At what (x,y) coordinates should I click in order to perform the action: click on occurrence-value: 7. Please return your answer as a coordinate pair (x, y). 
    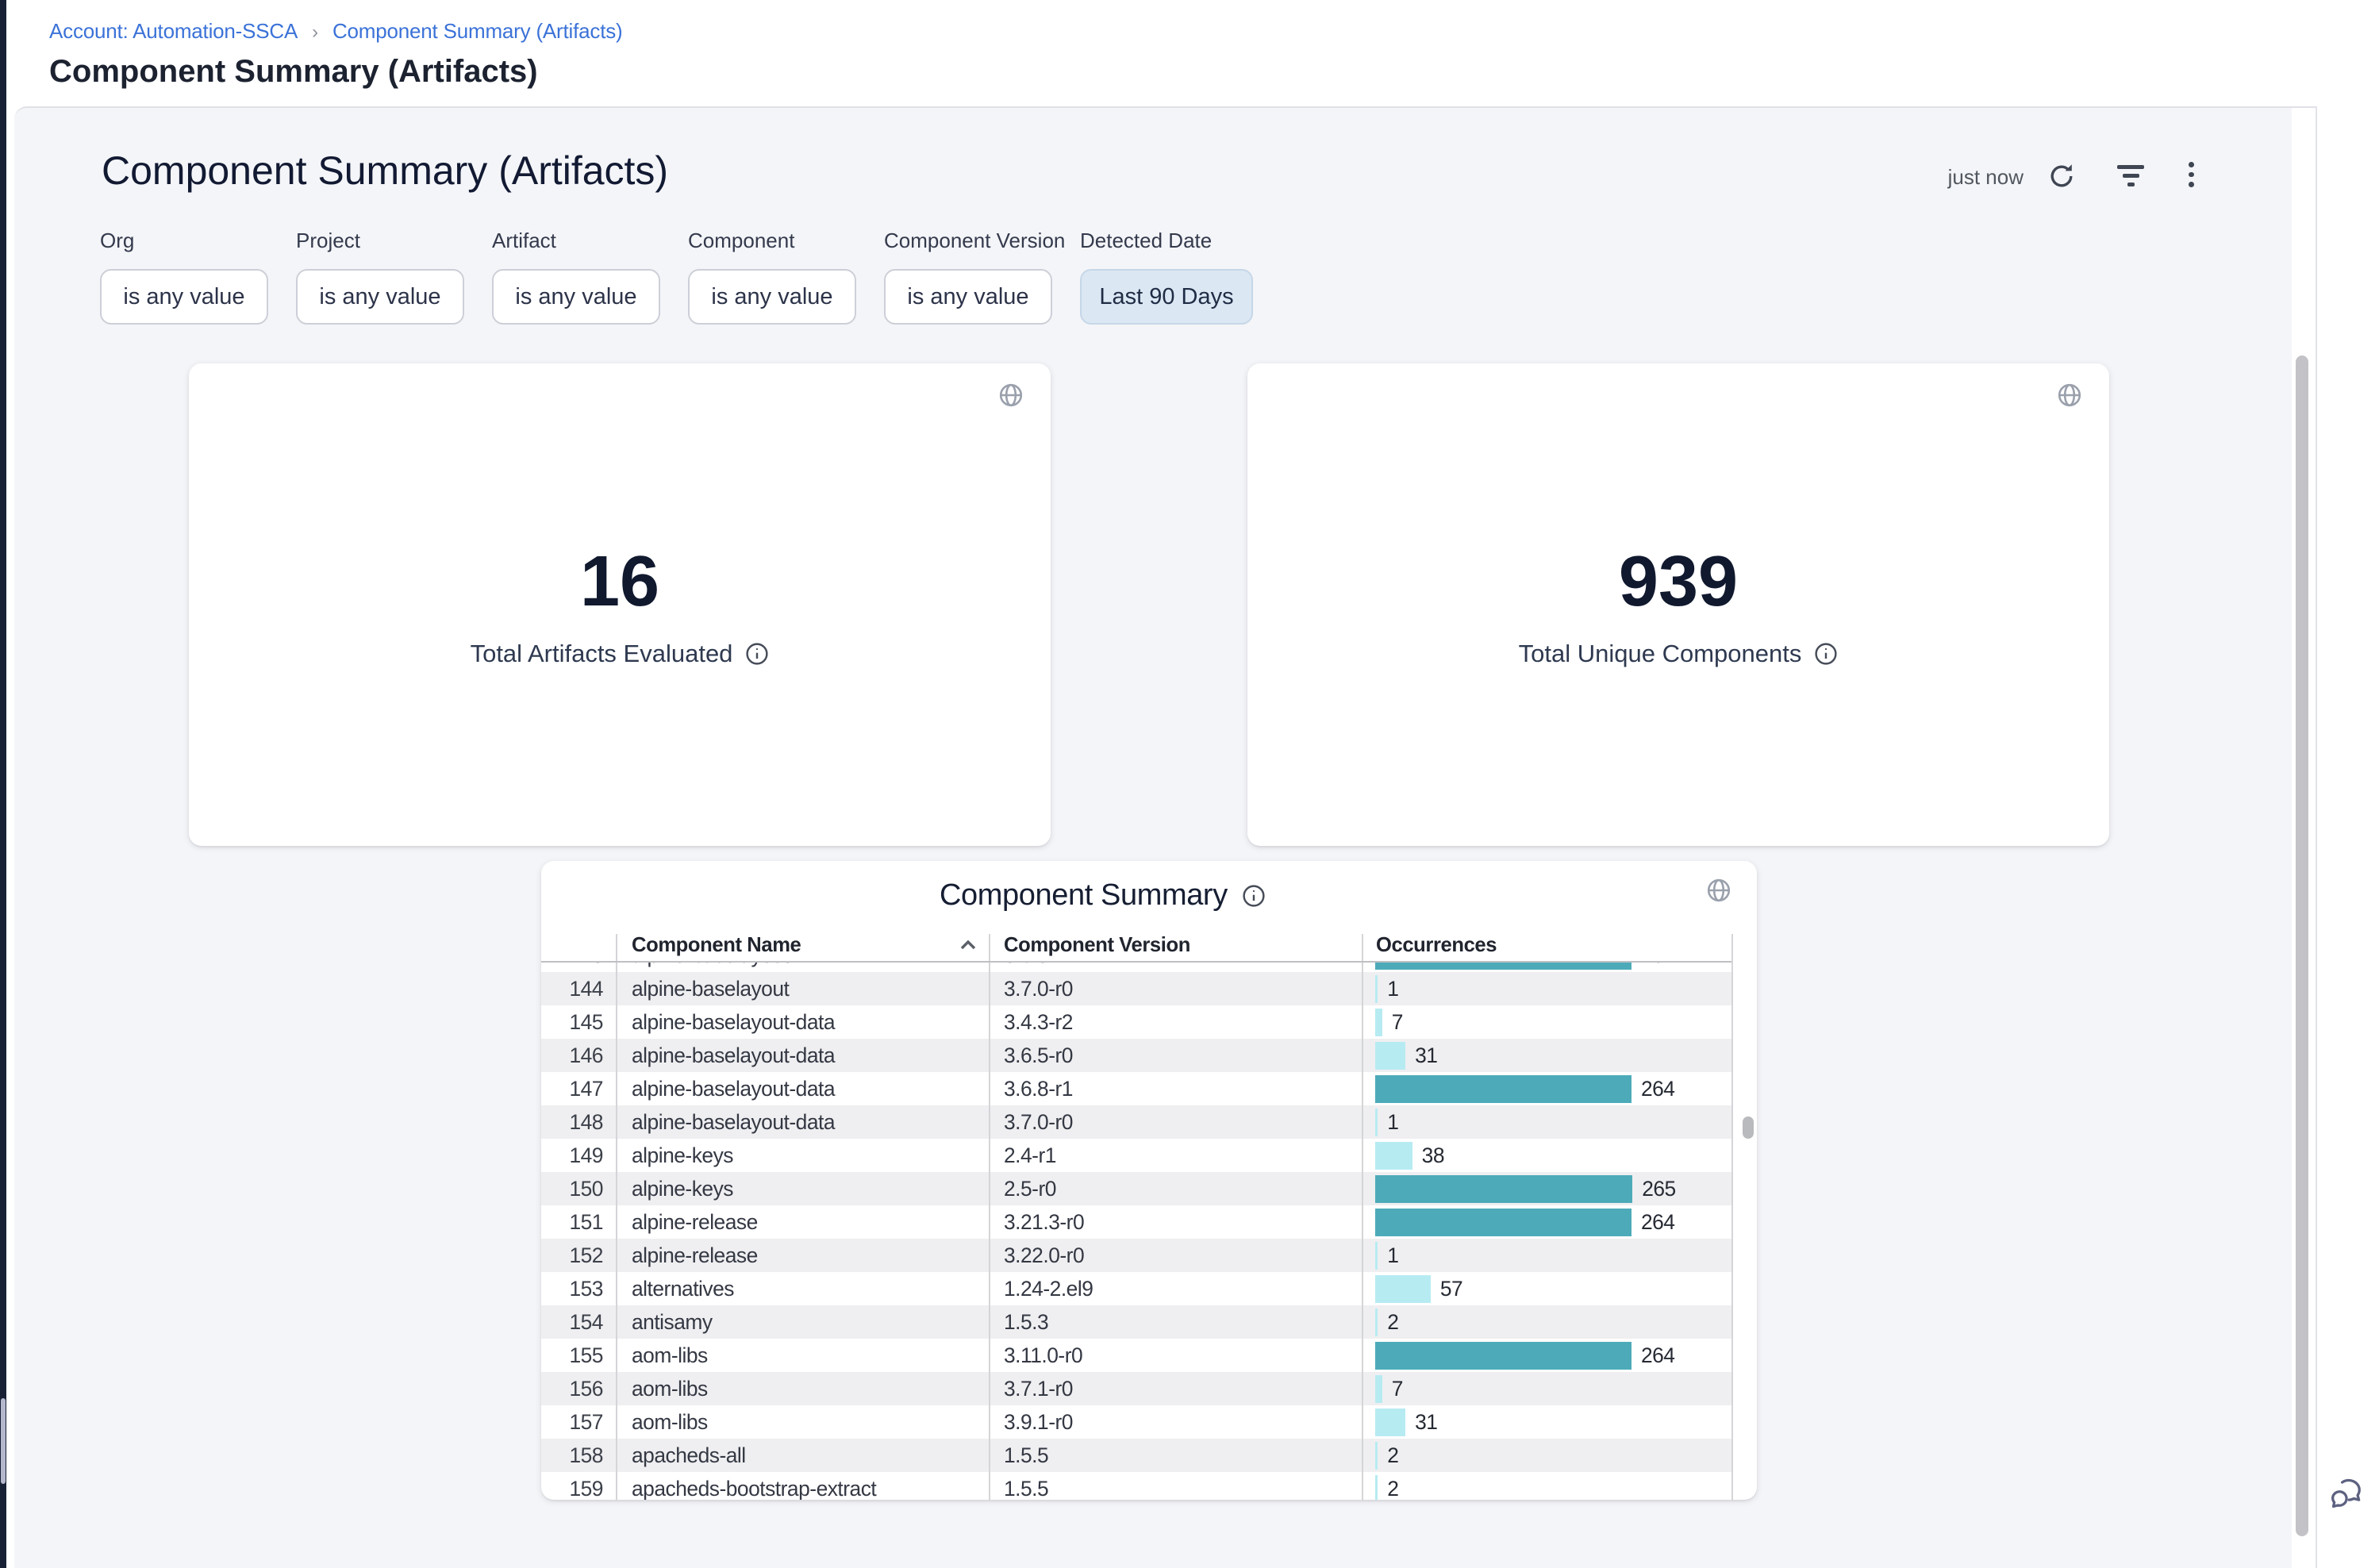
    Looking at the image, I should click on (1397, 1021).